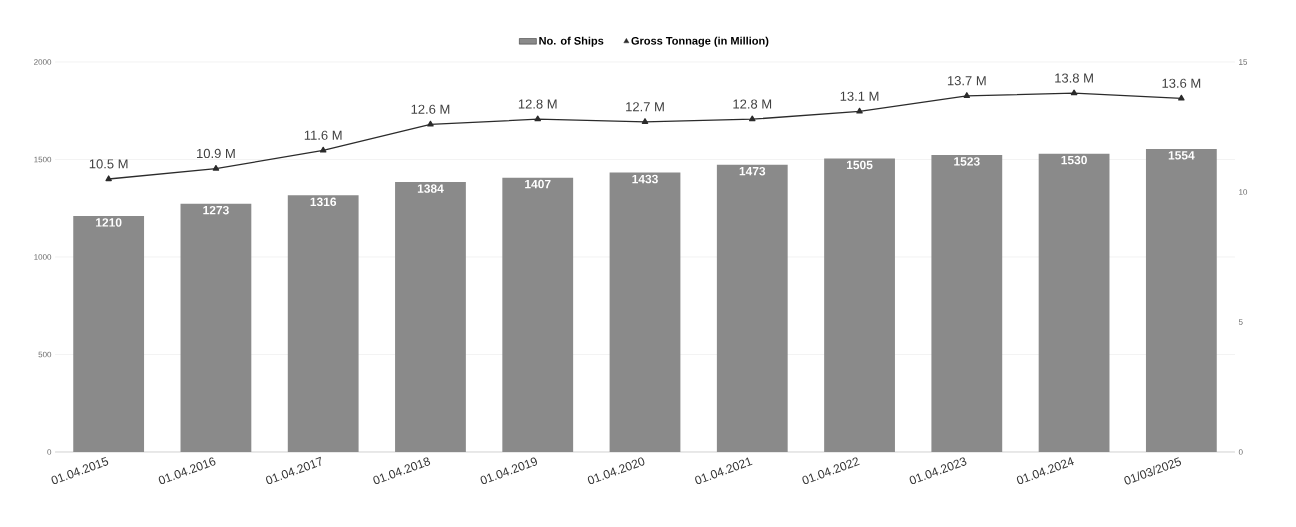 This screenshot has width=1296, height=527. Describe the element at coordinates (859, 165) in the screenshot. I see `data-label: 1505` at that location.